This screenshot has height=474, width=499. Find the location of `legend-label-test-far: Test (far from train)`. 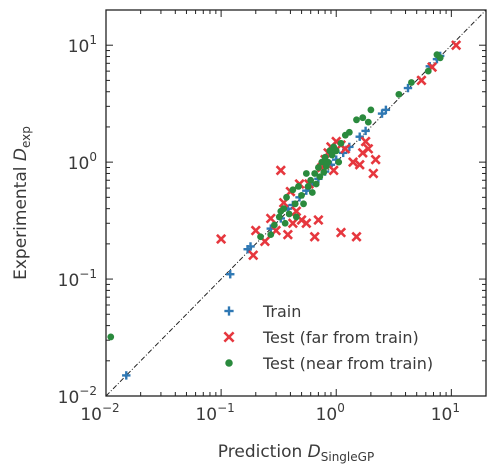

legend-label-test-far: Test (far from train) is located at coordinates (340, 337).